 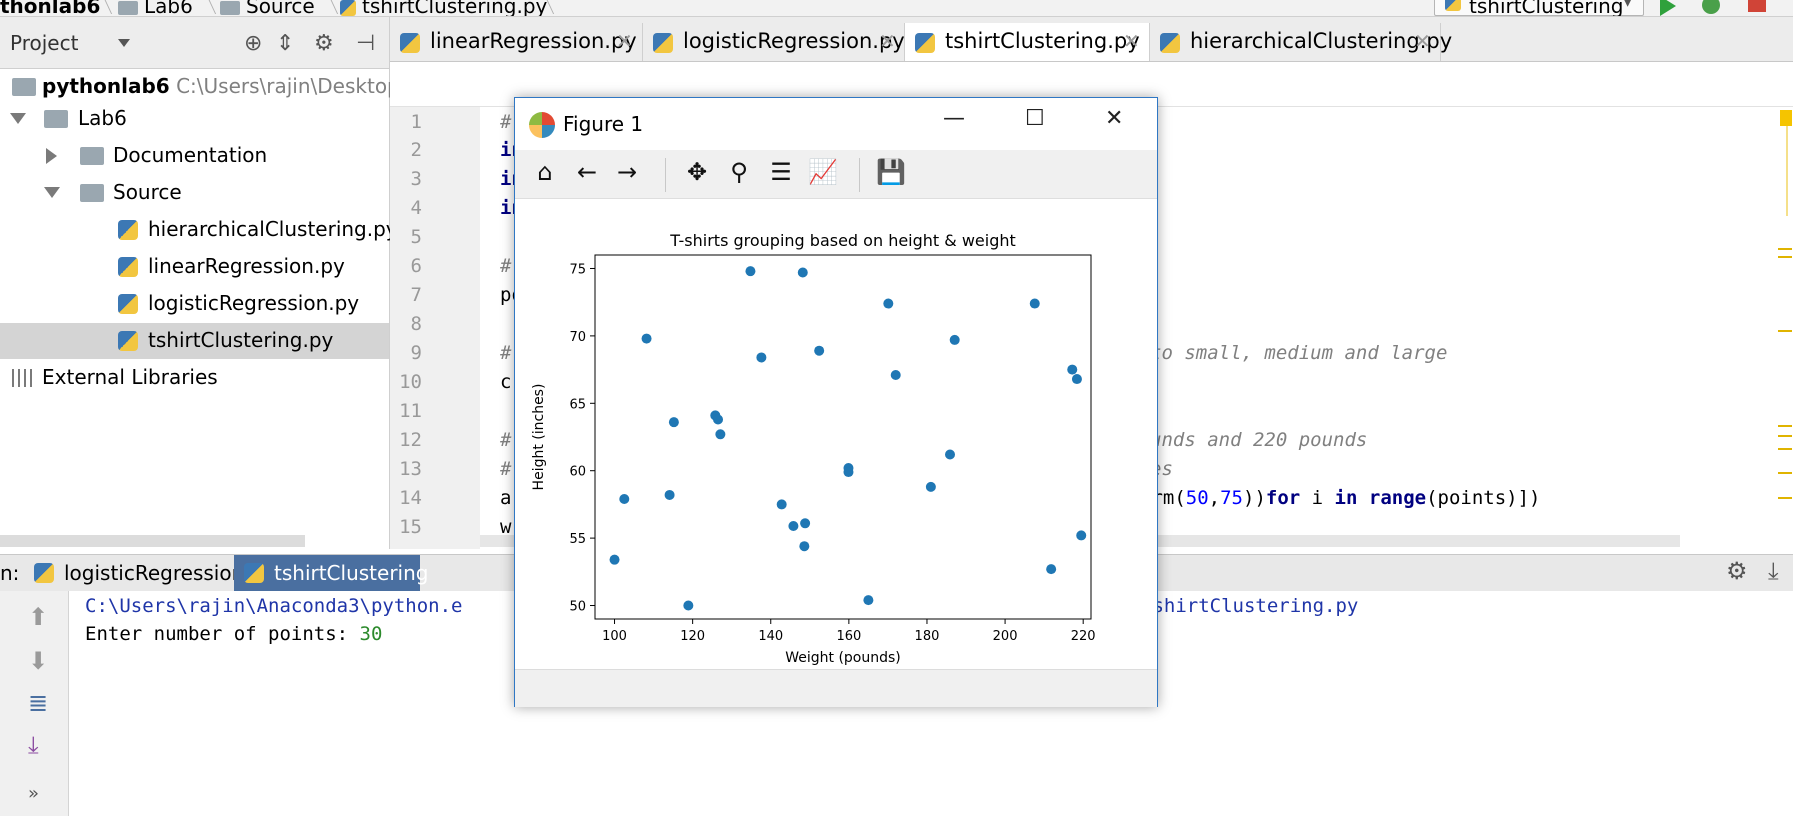 I want to click on chevron-right-icon, so click(x=51, y=156).